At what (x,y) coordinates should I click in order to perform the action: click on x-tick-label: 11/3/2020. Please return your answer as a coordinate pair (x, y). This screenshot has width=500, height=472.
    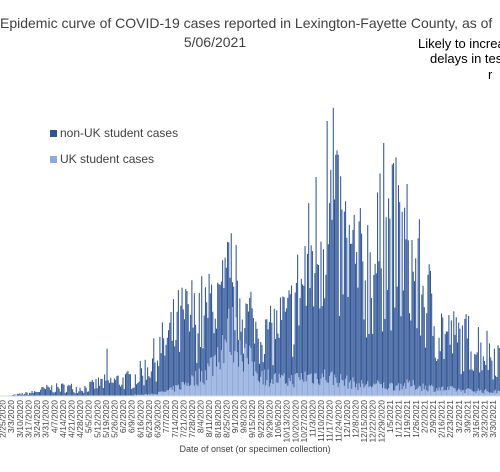
    Looking at the image, I should click on (312, 418).